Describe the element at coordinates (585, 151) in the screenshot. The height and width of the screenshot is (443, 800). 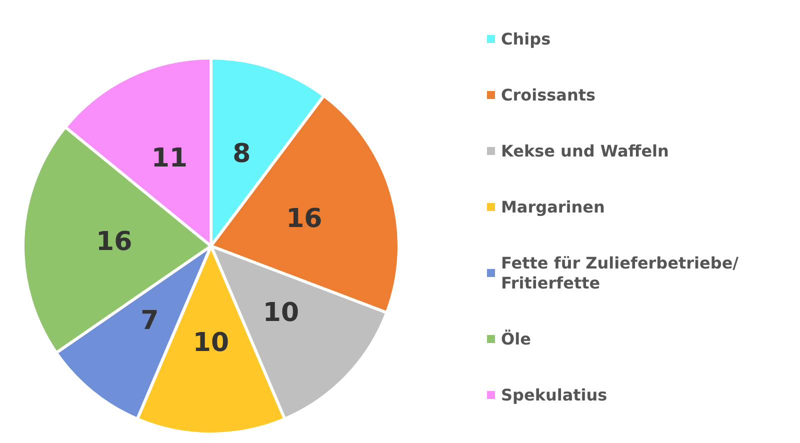
I see `legend-label: Kekse und Waffeln` at that location.